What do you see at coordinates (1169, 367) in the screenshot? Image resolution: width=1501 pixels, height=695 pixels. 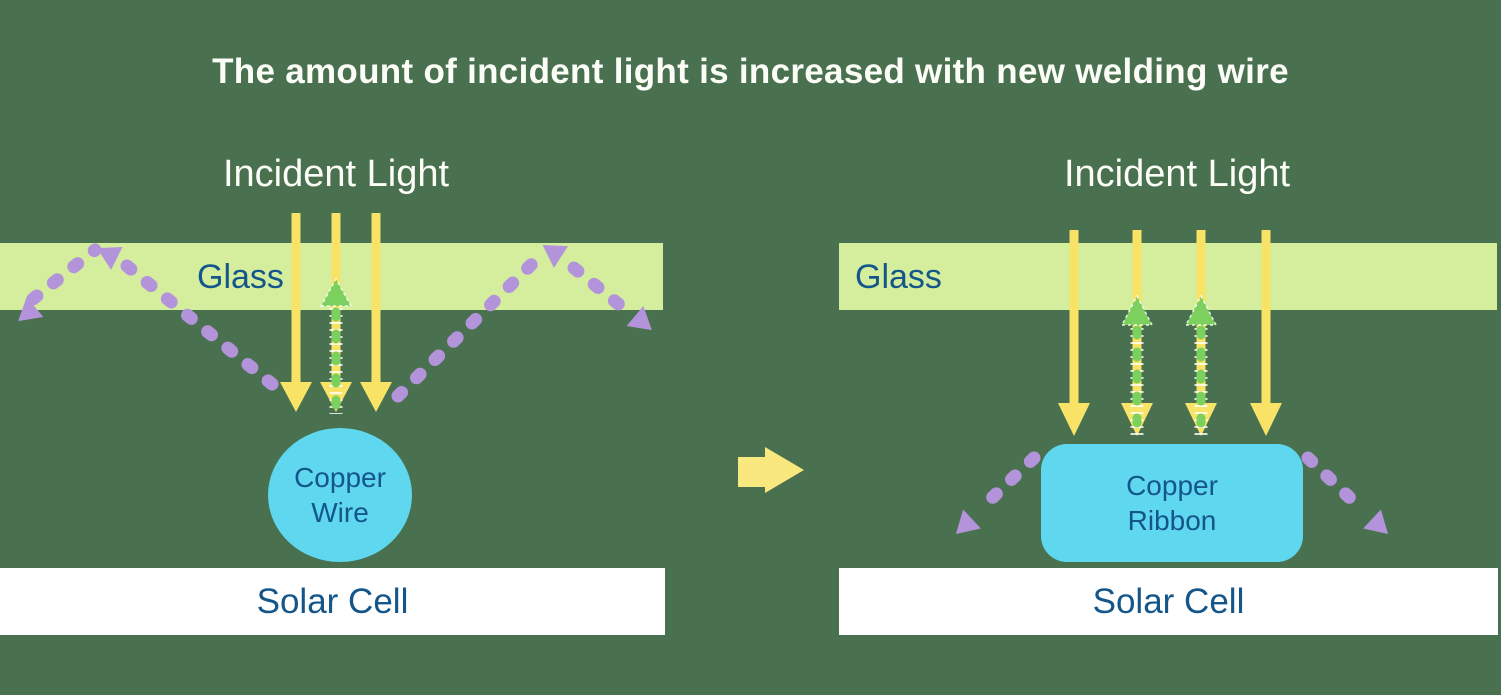 I see `right-returned-rays` at bounding box center [1169, 367].